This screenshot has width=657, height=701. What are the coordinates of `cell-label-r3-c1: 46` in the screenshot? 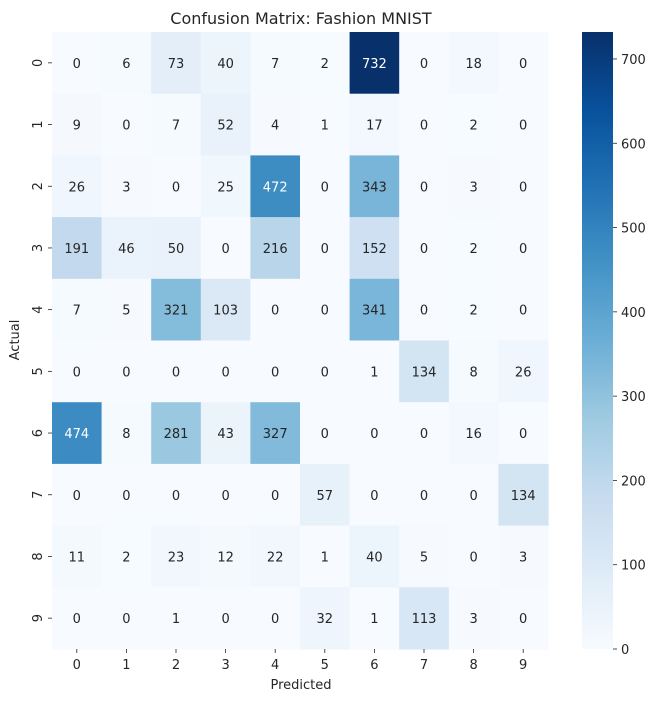 It's located at (126, 249).